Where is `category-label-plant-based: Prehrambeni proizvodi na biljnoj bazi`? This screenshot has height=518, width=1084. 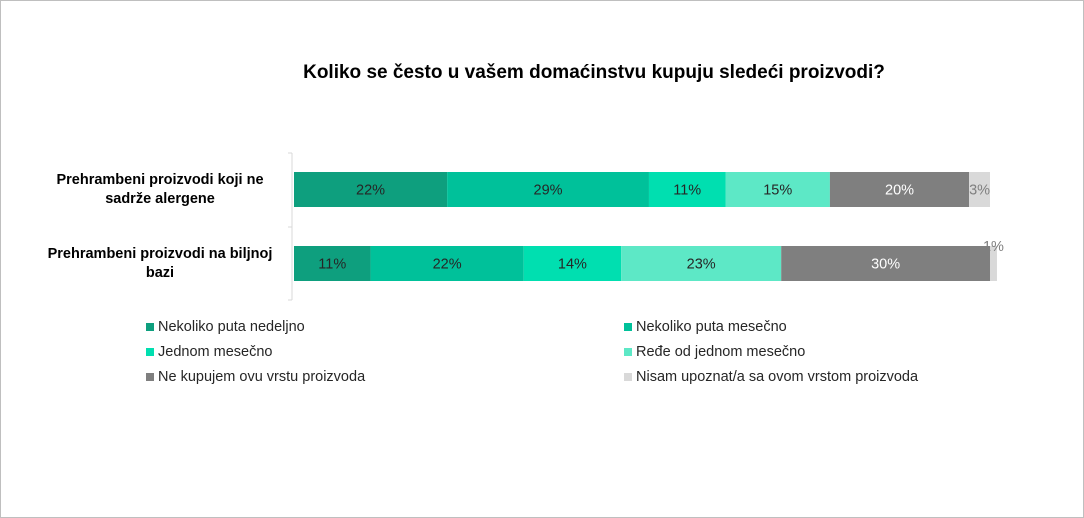 category-label-plant-based: Prehrambeni proizvodi na biljnoj bazi is located at coordinates (160, 263).